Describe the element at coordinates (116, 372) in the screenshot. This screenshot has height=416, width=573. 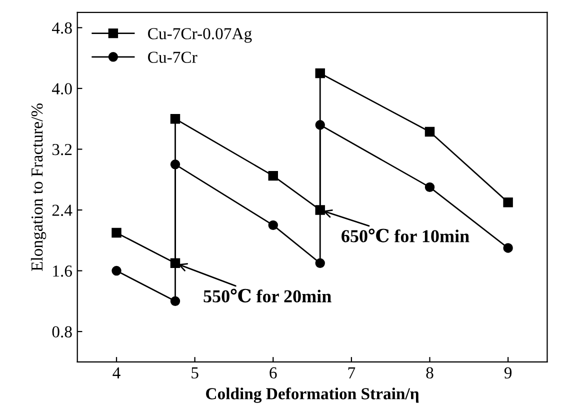
I see `x-tick-label: 4` at that location.